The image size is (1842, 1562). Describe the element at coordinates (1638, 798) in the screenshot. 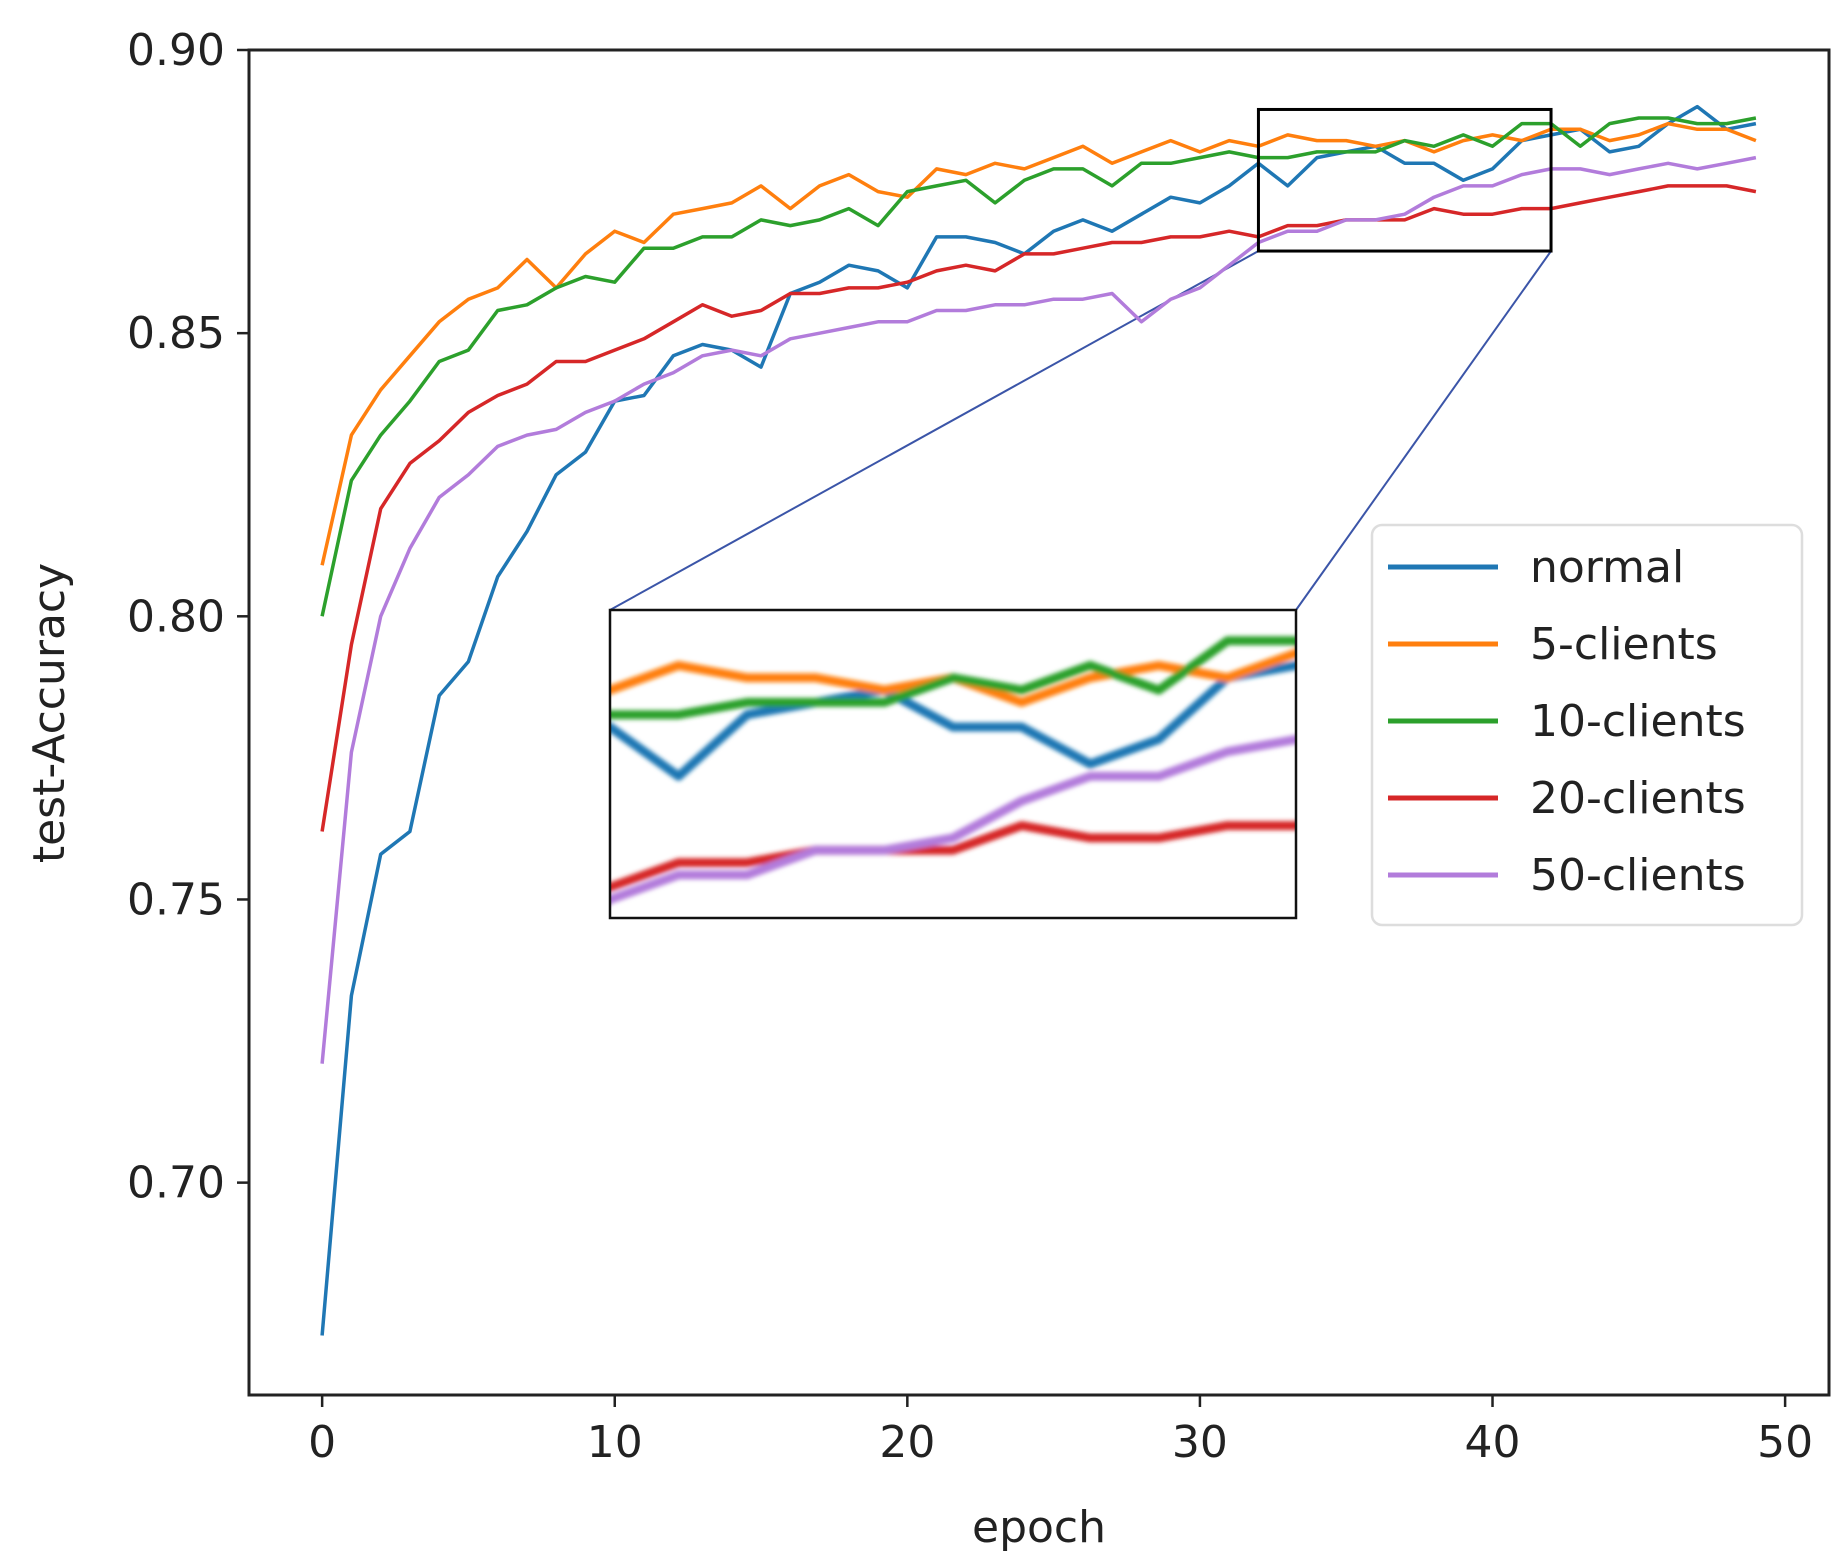

I see `legend-label-20-clients: 20-clients` at that location.